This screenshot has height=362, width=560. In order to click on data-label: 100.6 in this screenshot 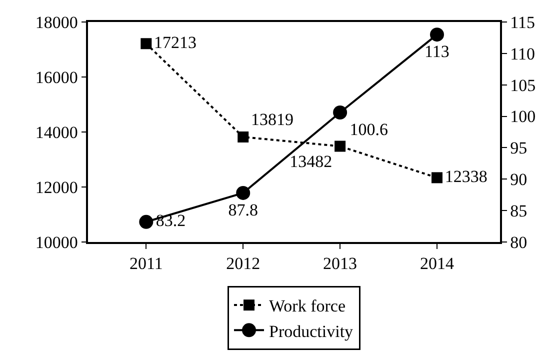, I will do `click(369, 130)`.